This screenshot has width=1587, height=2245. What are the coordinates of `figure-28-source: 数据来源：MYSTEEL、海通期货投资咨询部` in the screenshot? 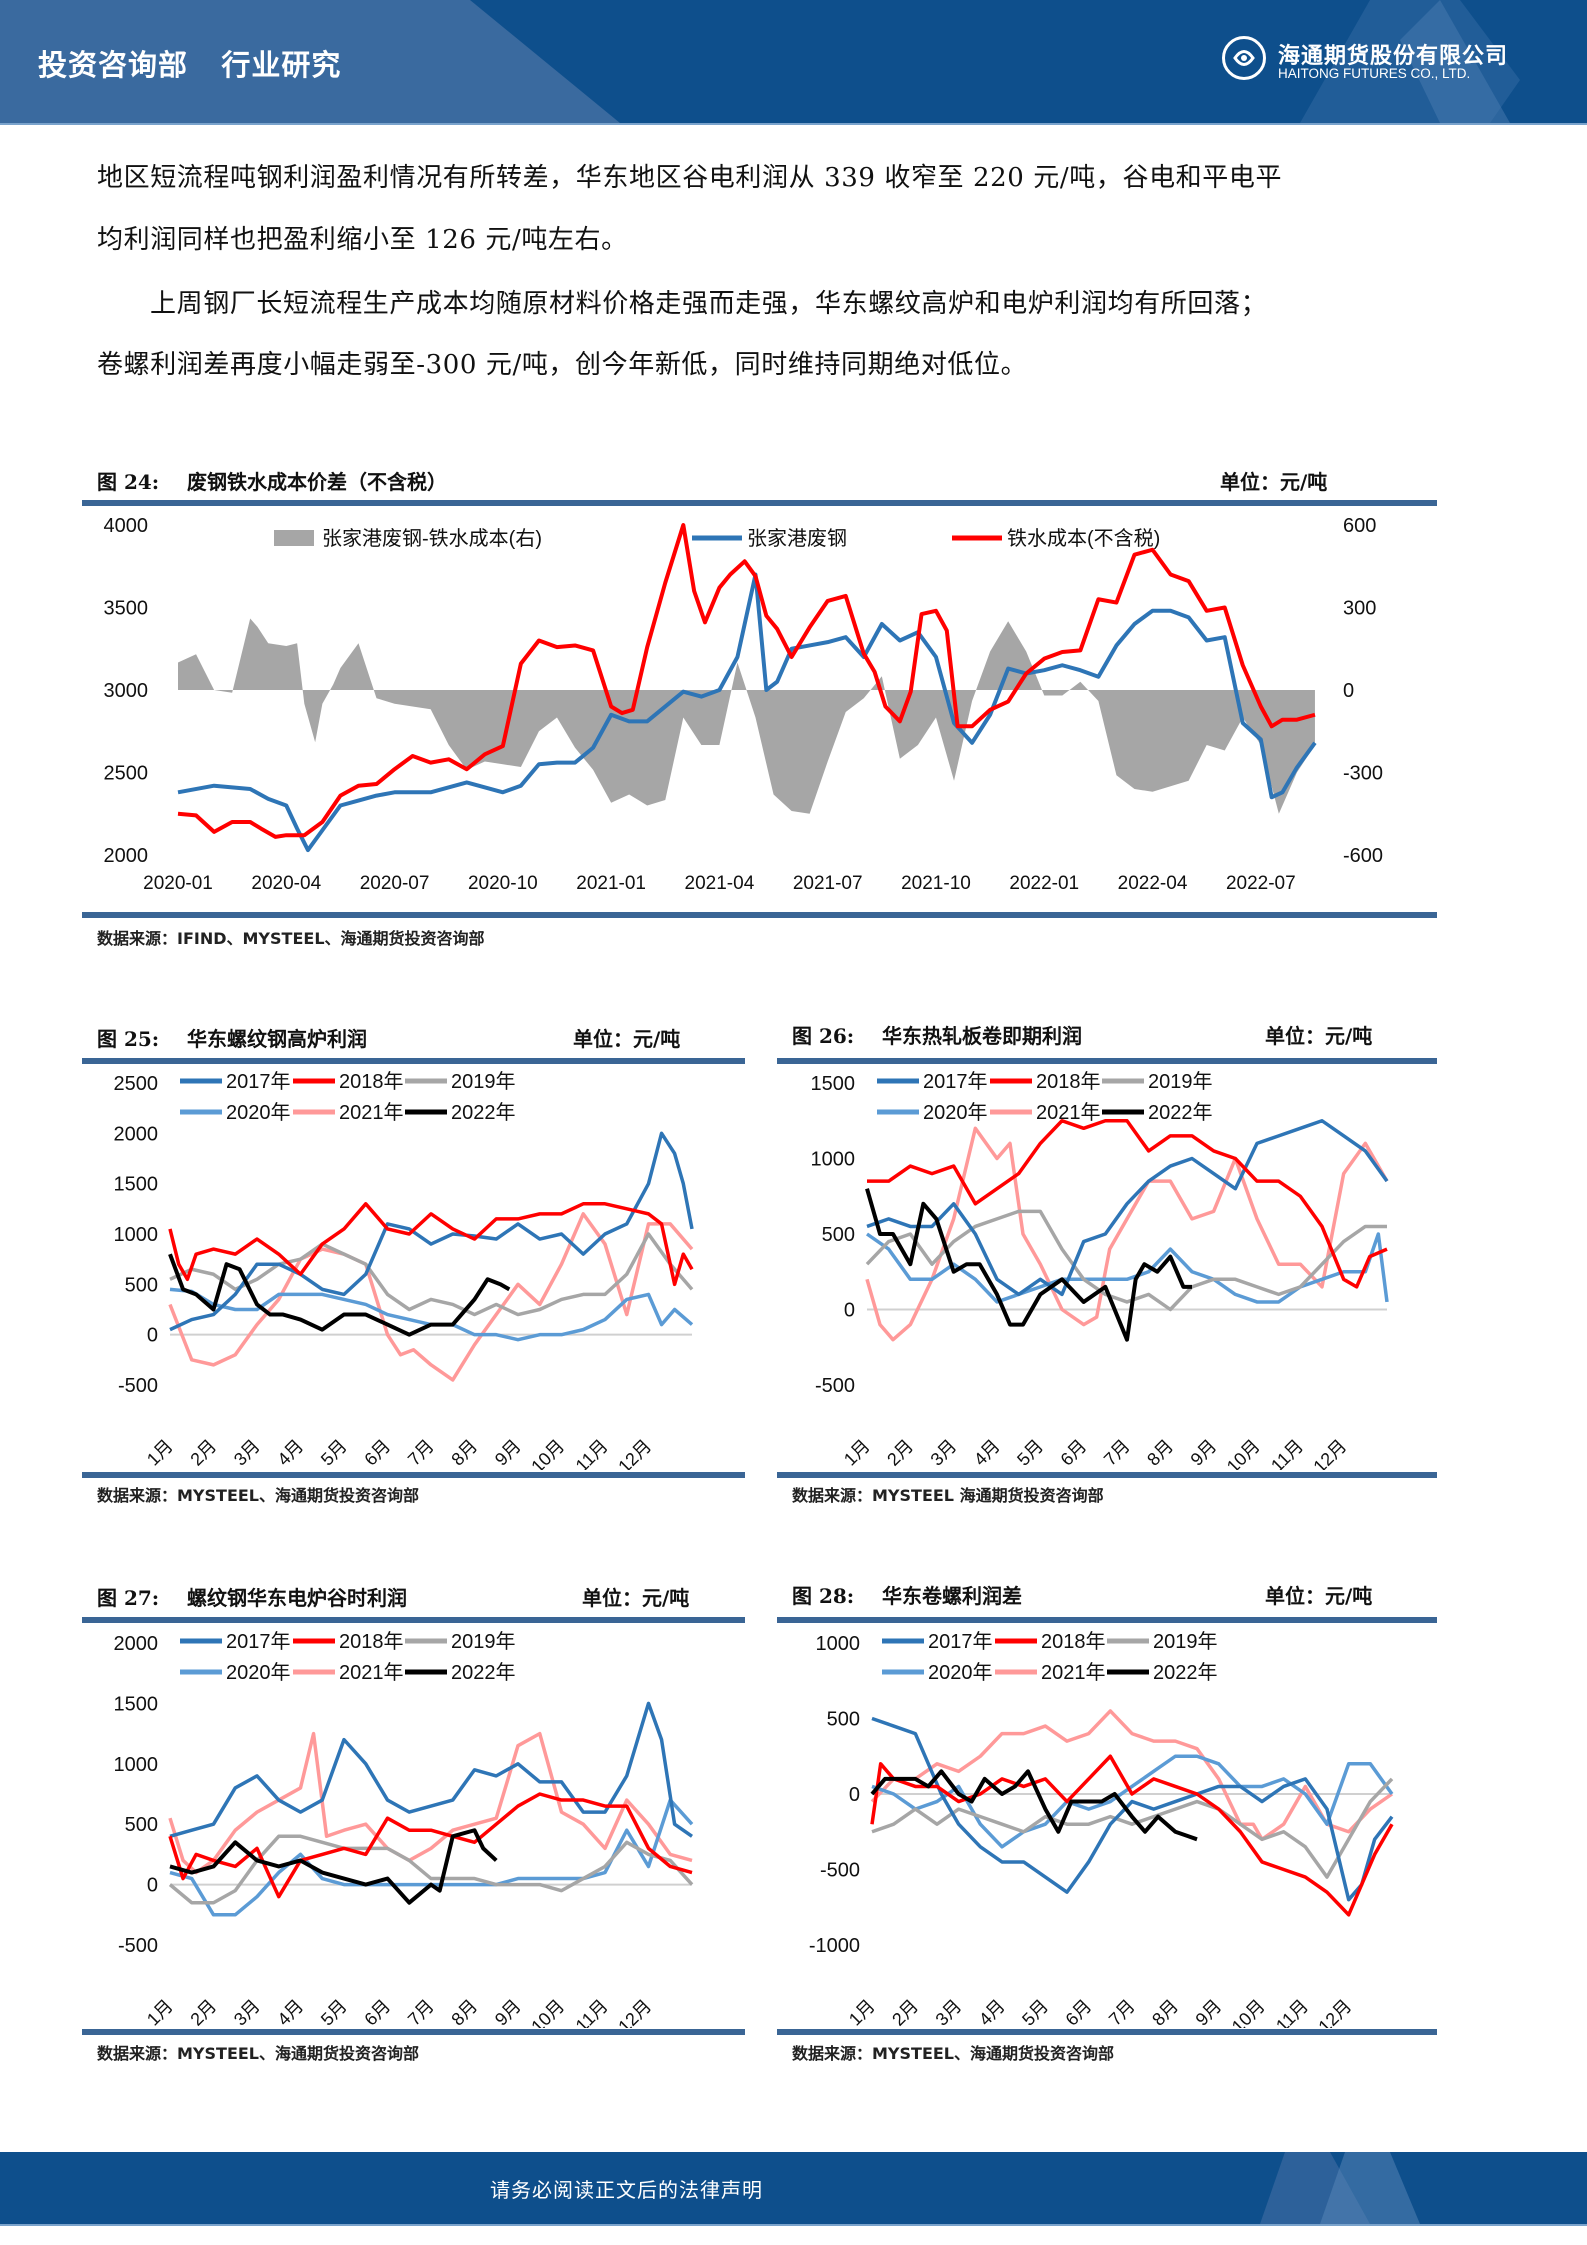 It's located at (953, 2053).